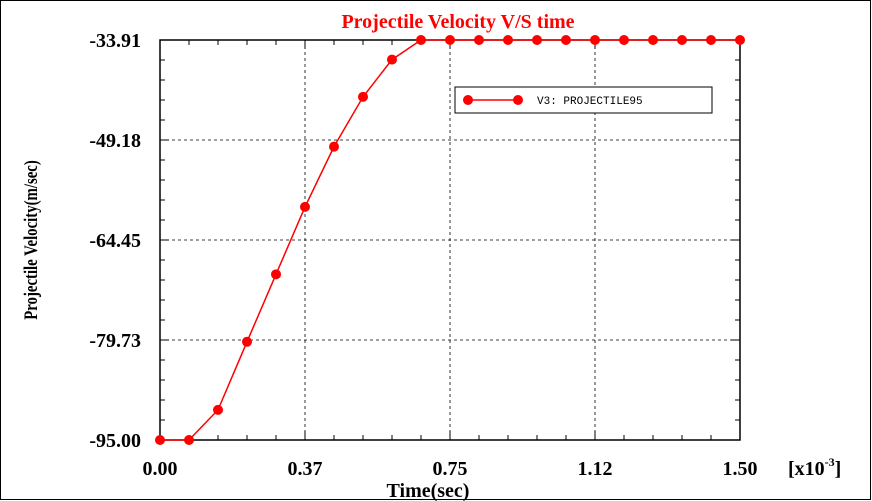 This screenshot has width=872, height=501. I want to click on x-tick-label: 1.12, so click(595, 469).